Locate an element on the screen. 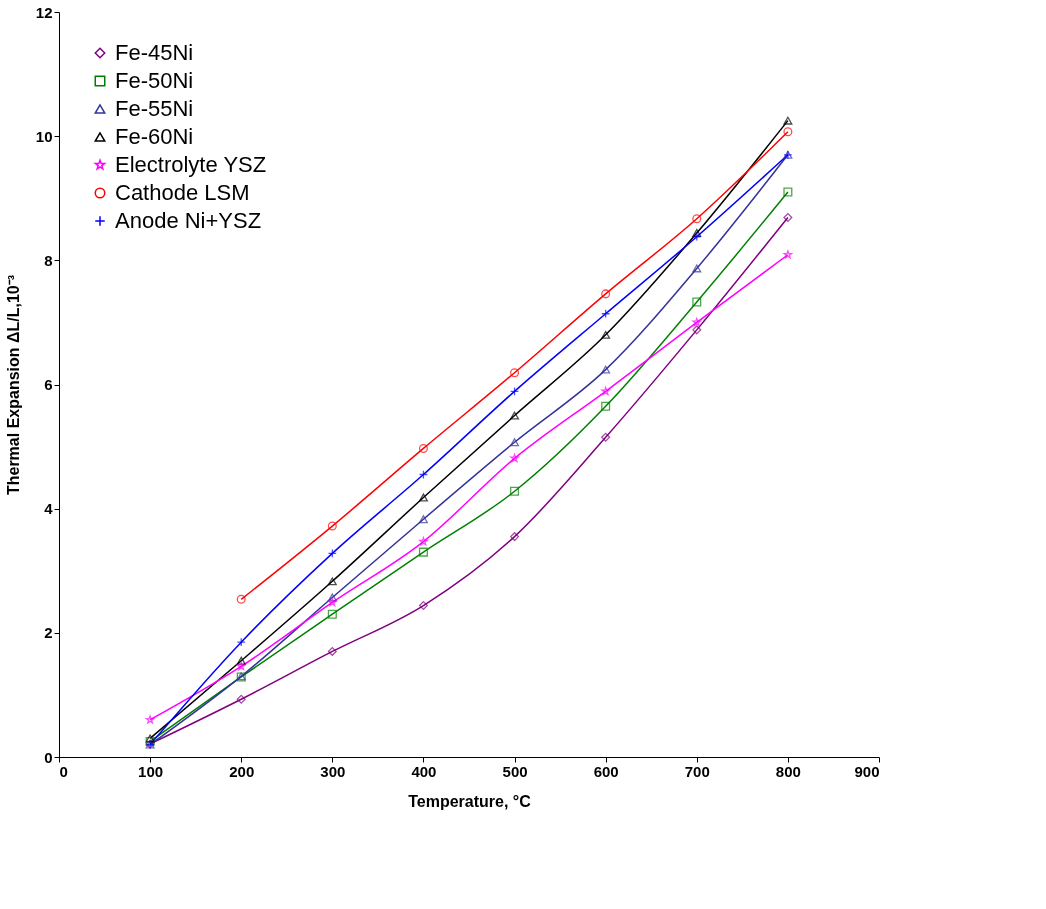  x-tick-label: 400 is located at coordinates (424, 771).